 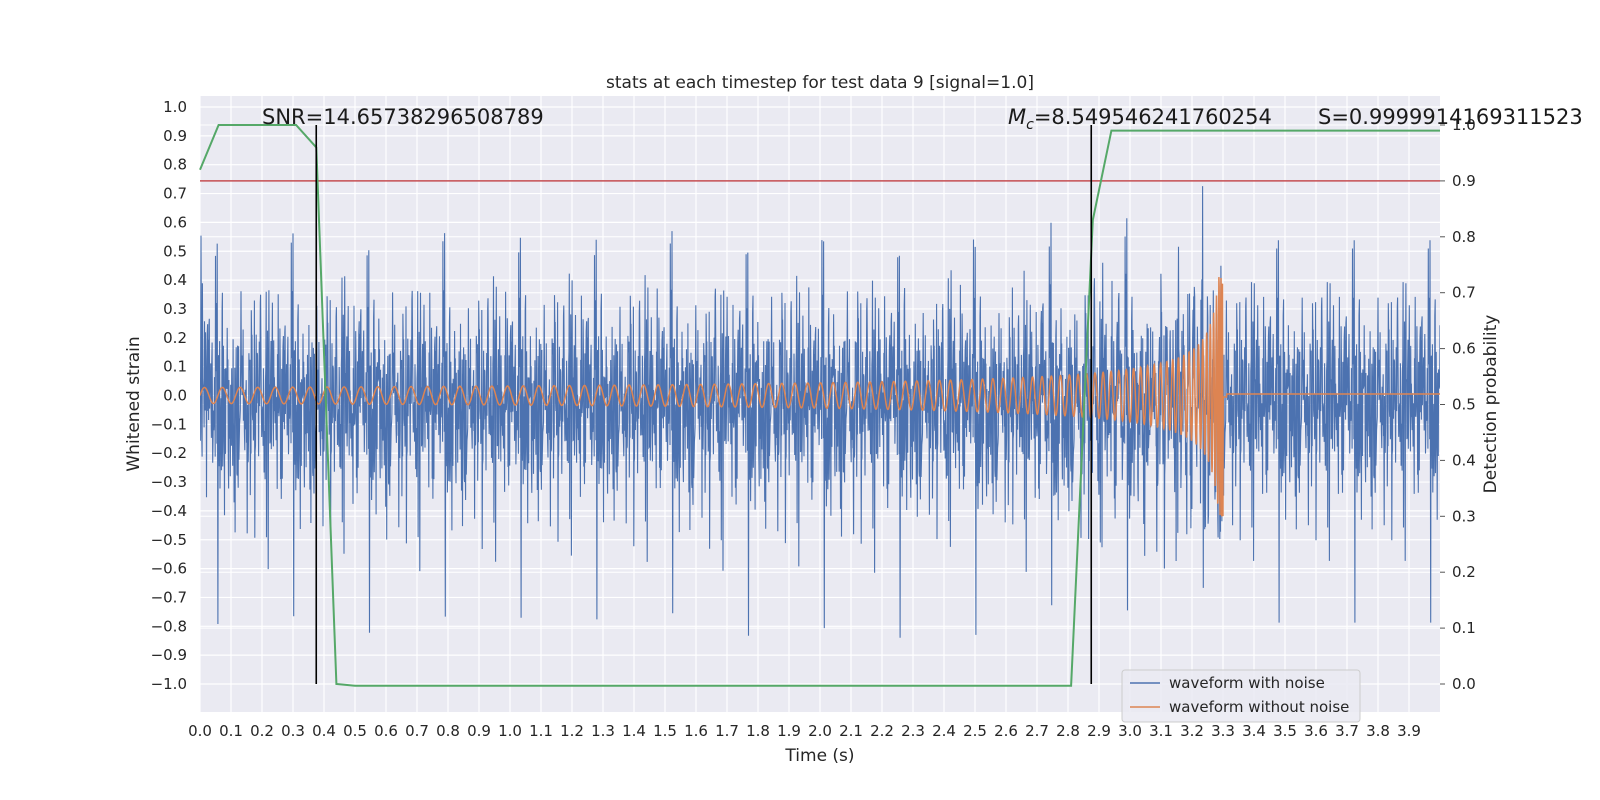 What do you see at coordinates (1017, 117) in the screenshot?
I see `mc-symbol: M` at bounding box center [1017, 117].